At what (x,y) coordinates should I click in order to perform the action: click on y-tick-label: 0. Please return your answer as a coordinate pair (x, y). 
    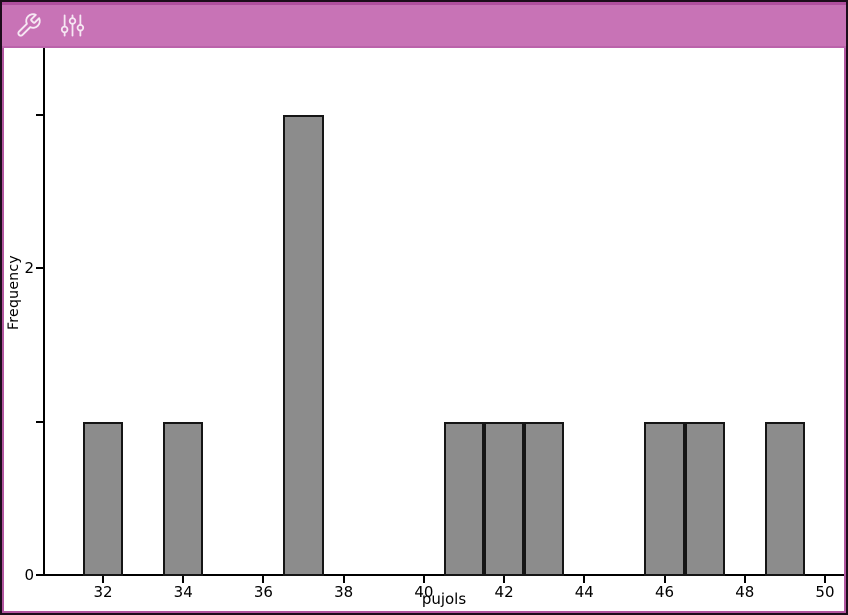
    Looking at the image, I should click on (29, 575).